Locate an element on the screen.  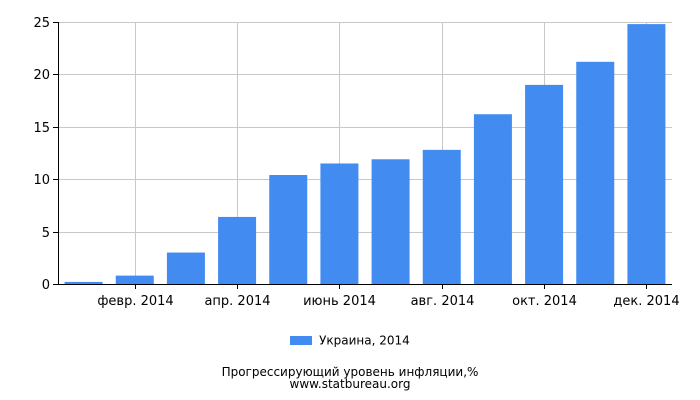
x-tick-label: июнь 2014 is located at coordinates (339, 301).